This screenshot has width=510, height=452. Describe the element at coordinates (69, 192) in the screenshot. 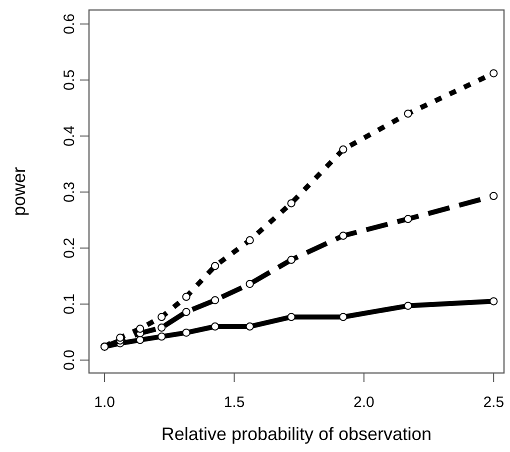

I see `y-tick-label: 0.3` at that location.